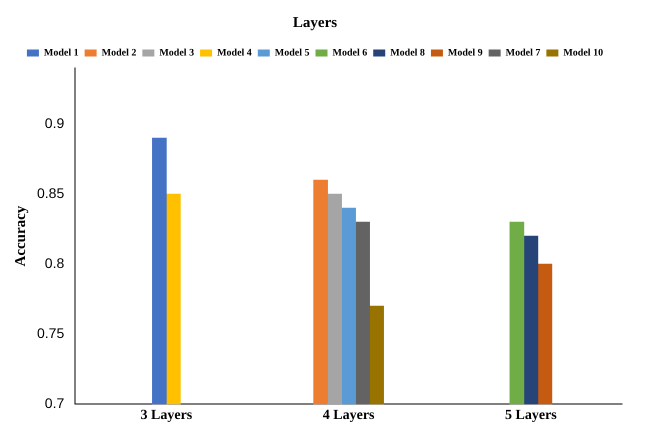  What do you see at coordinates (176, 53) in the screenshot?
I see `legend-label: Model 3` at bounding box center [176, 53].